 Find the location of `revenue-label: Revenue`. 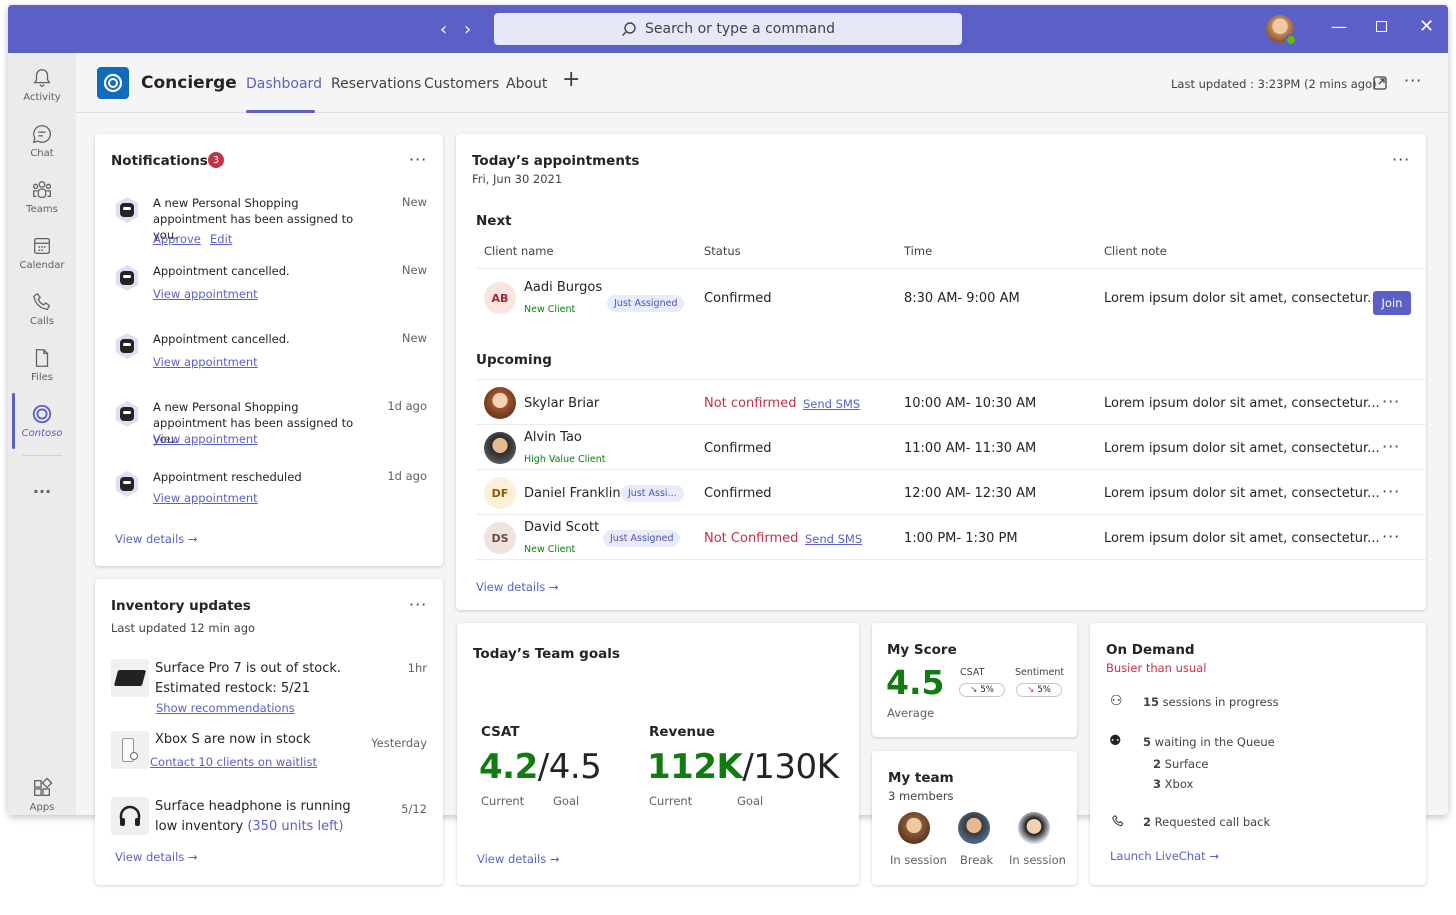

revenue-label: Revenue is located at coordinates (682, 732).